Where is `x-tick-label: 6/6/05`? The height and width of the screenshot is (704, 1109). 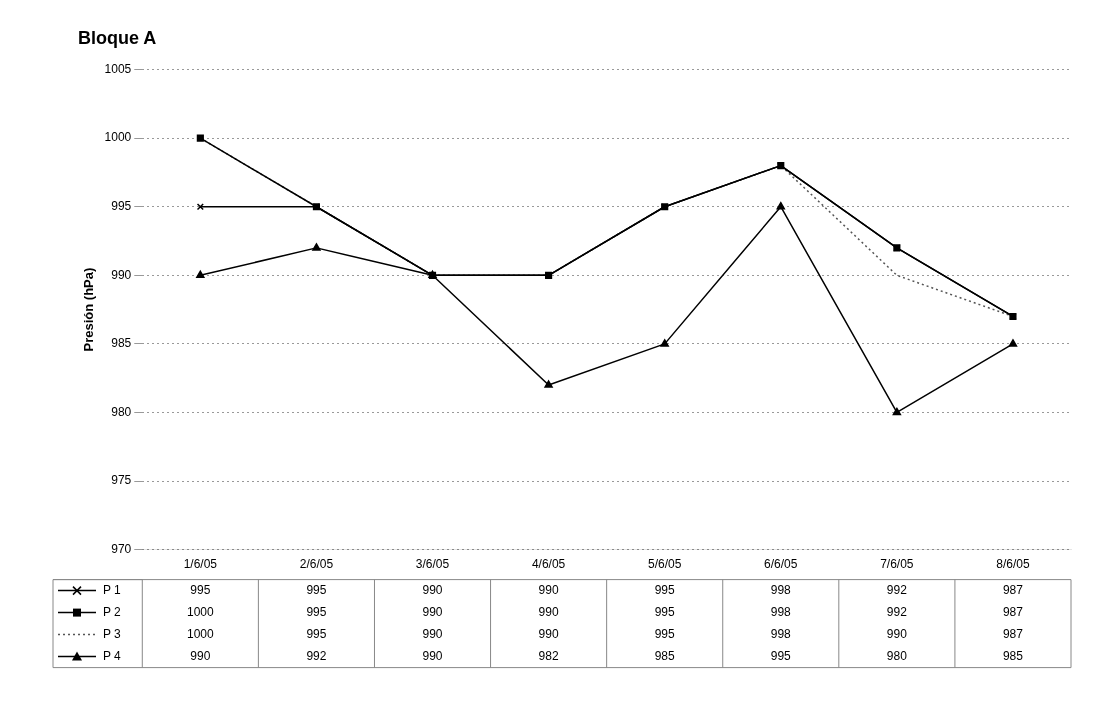 x-tick-label: 6/6/05 is located at coordinates (781, 564).